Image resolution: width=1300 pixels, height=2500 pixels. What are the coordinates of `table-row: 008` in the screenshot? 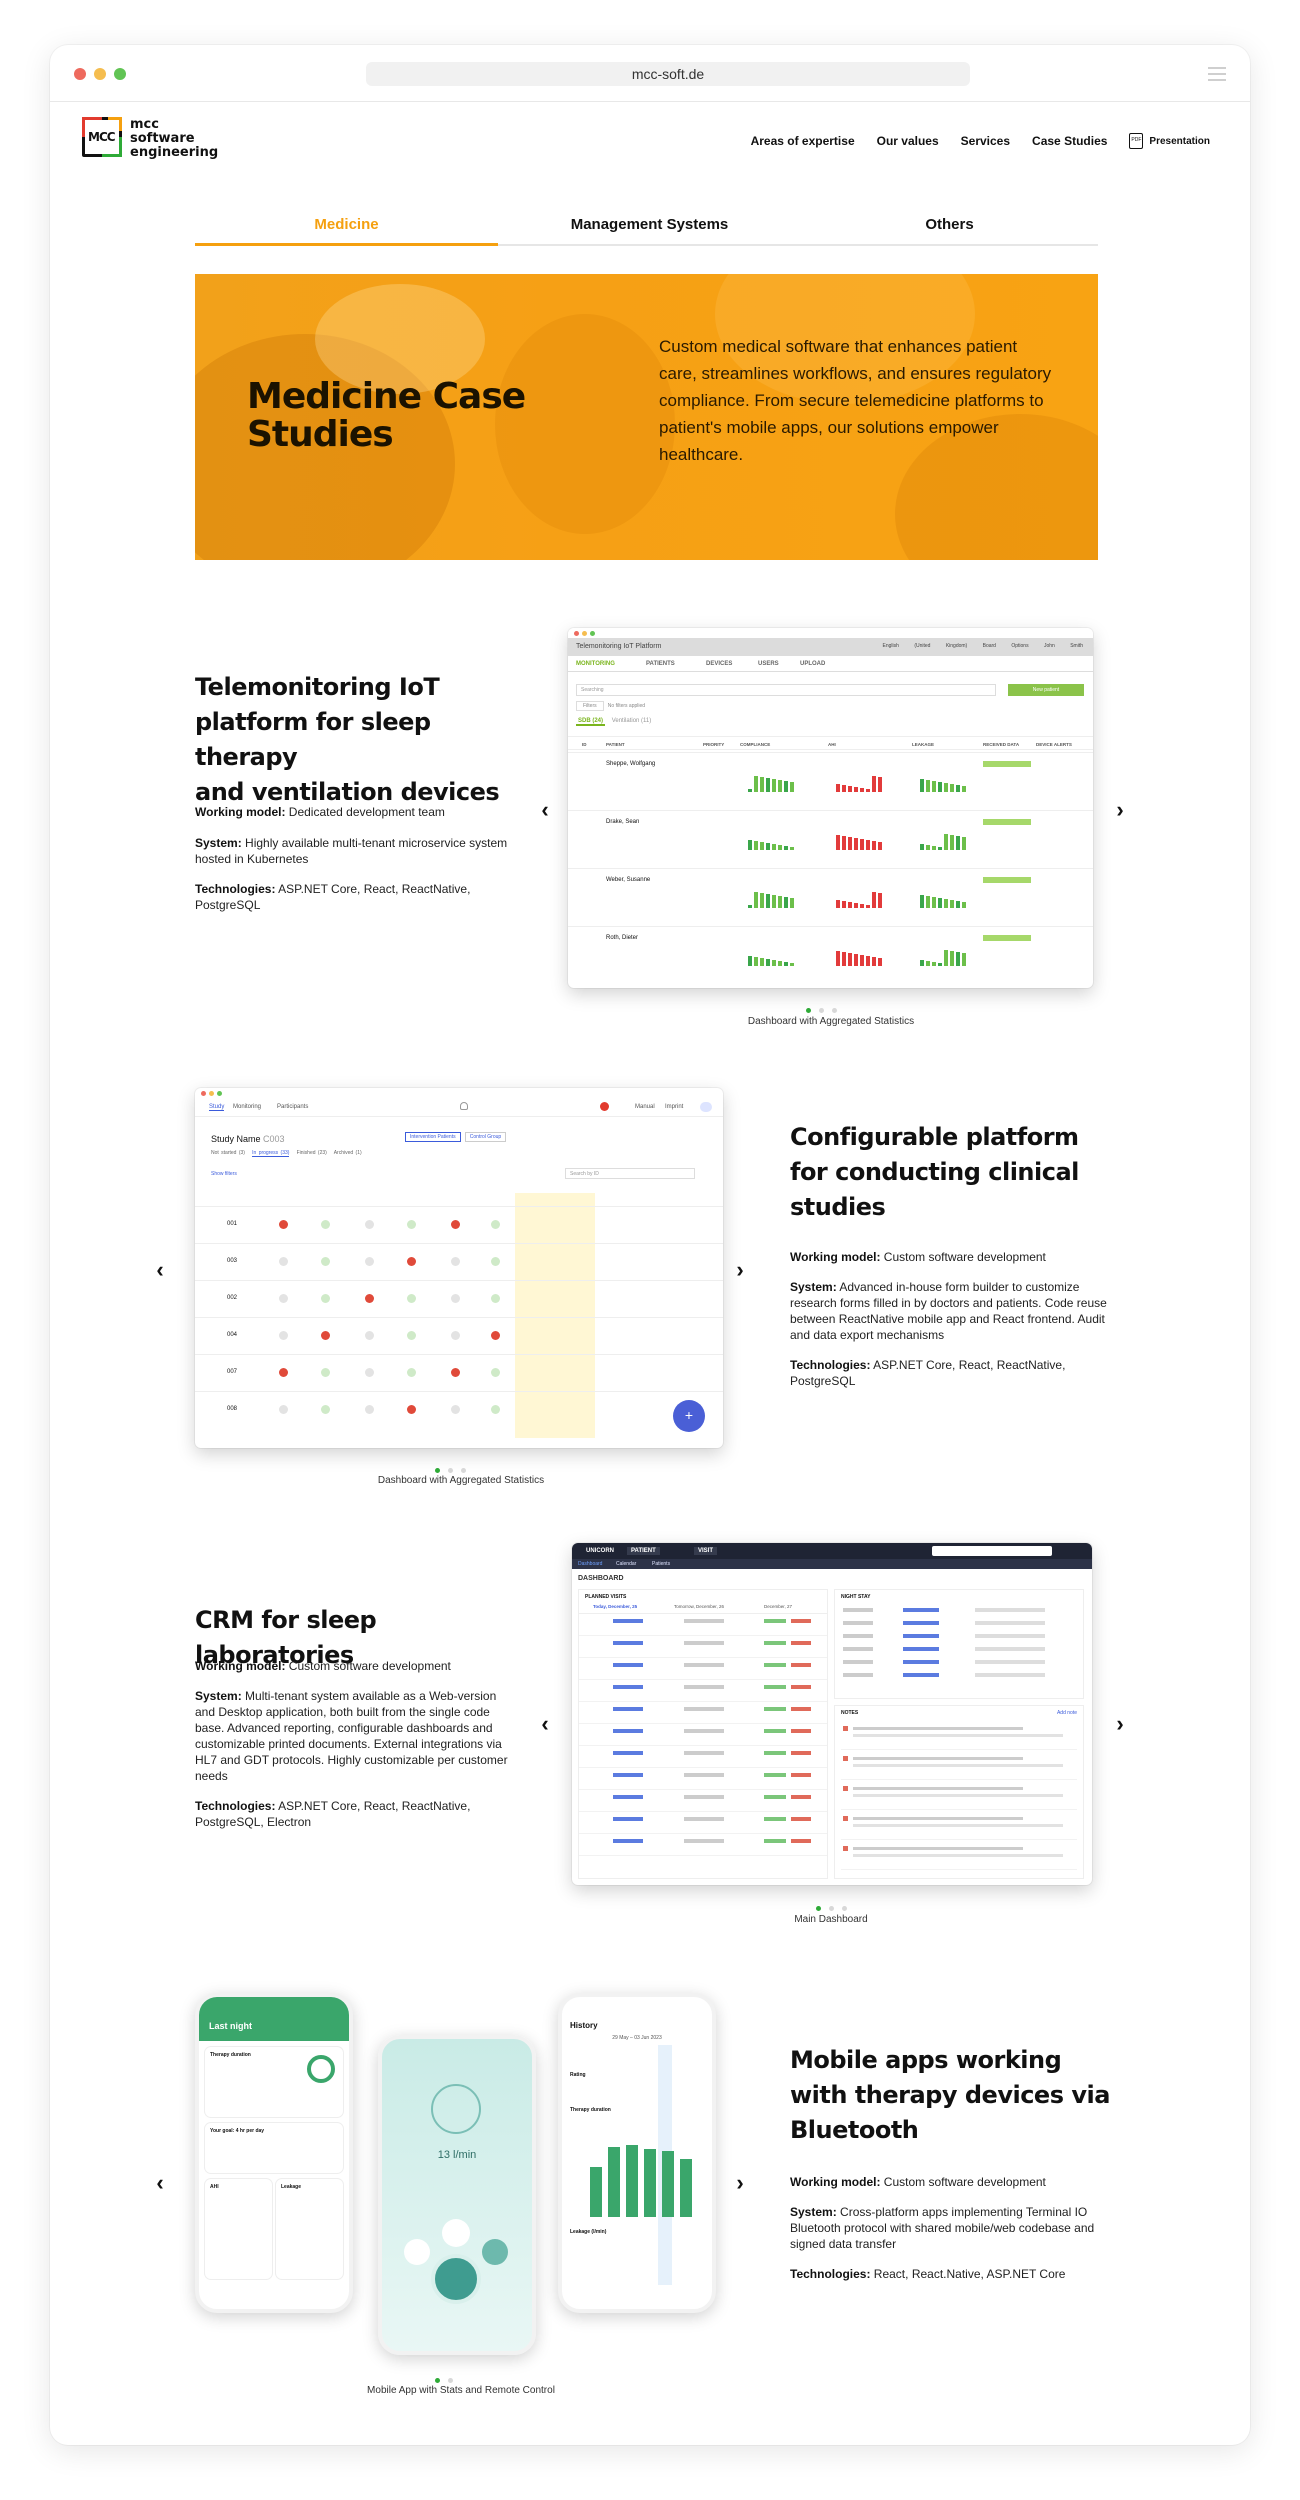 It's located at (459, 1409).